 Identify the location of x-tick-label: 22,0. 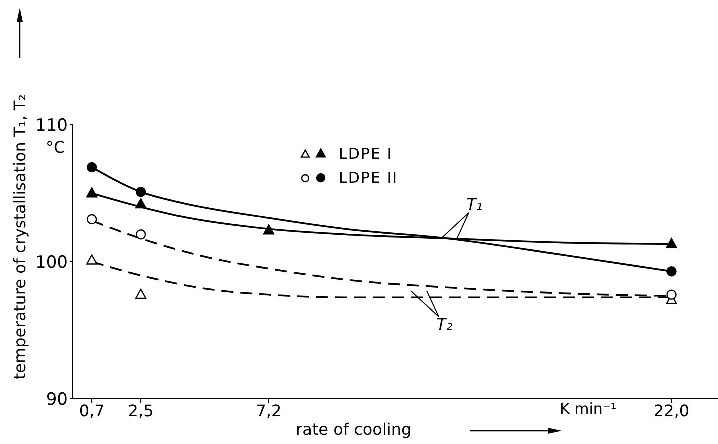
(672, 410).